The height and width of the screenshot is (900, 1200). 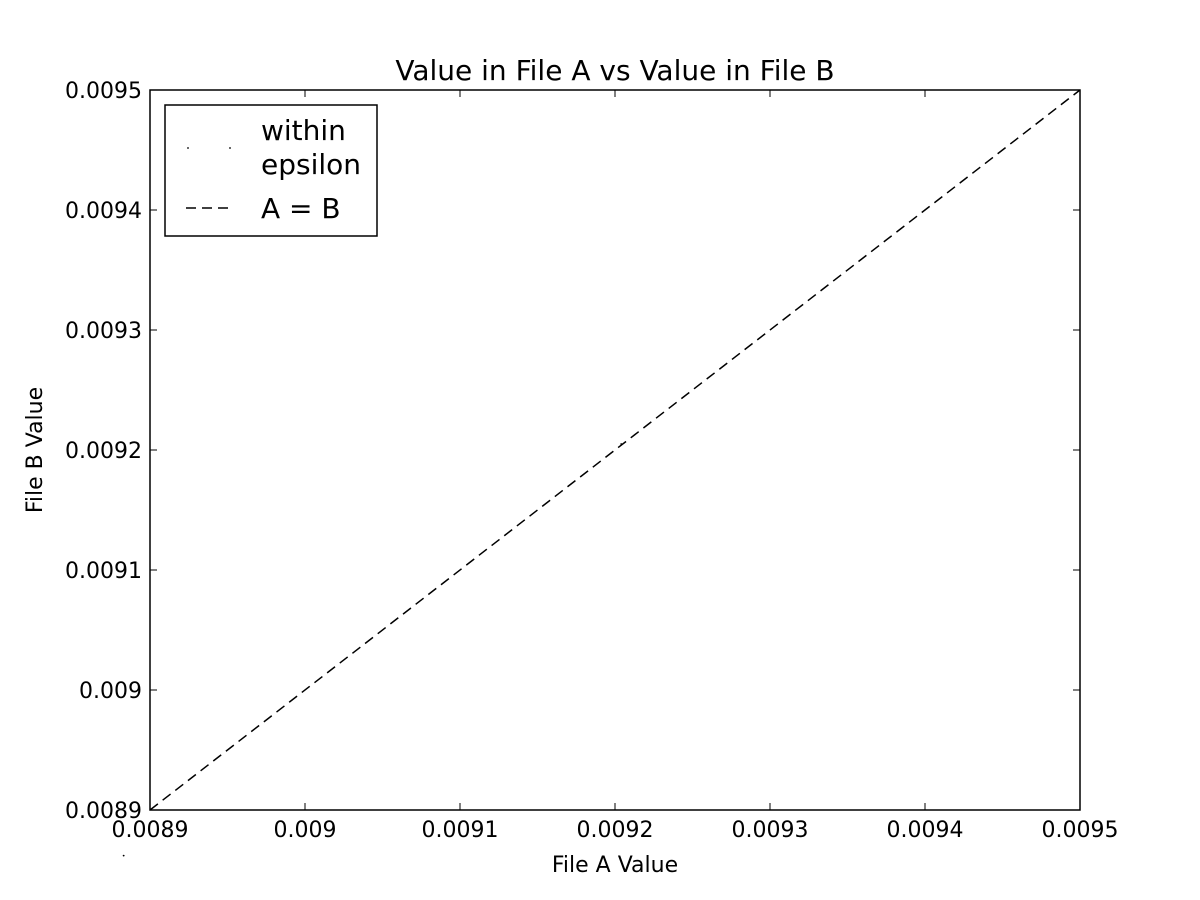 I want to click on legend-box, so click(x=271, y=170).